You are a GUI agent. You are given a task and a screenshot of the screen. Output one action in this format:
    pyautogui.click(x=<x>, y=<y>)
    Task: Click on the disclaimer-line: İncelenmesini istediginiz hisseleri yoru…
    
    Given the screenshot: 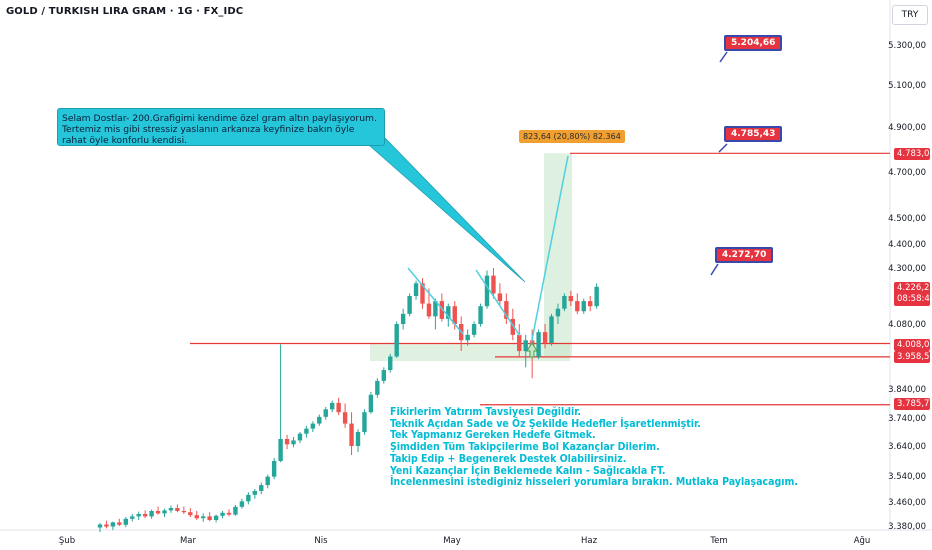 What is the action you would take?
    pyautogui.click(x=594, y=482)
    